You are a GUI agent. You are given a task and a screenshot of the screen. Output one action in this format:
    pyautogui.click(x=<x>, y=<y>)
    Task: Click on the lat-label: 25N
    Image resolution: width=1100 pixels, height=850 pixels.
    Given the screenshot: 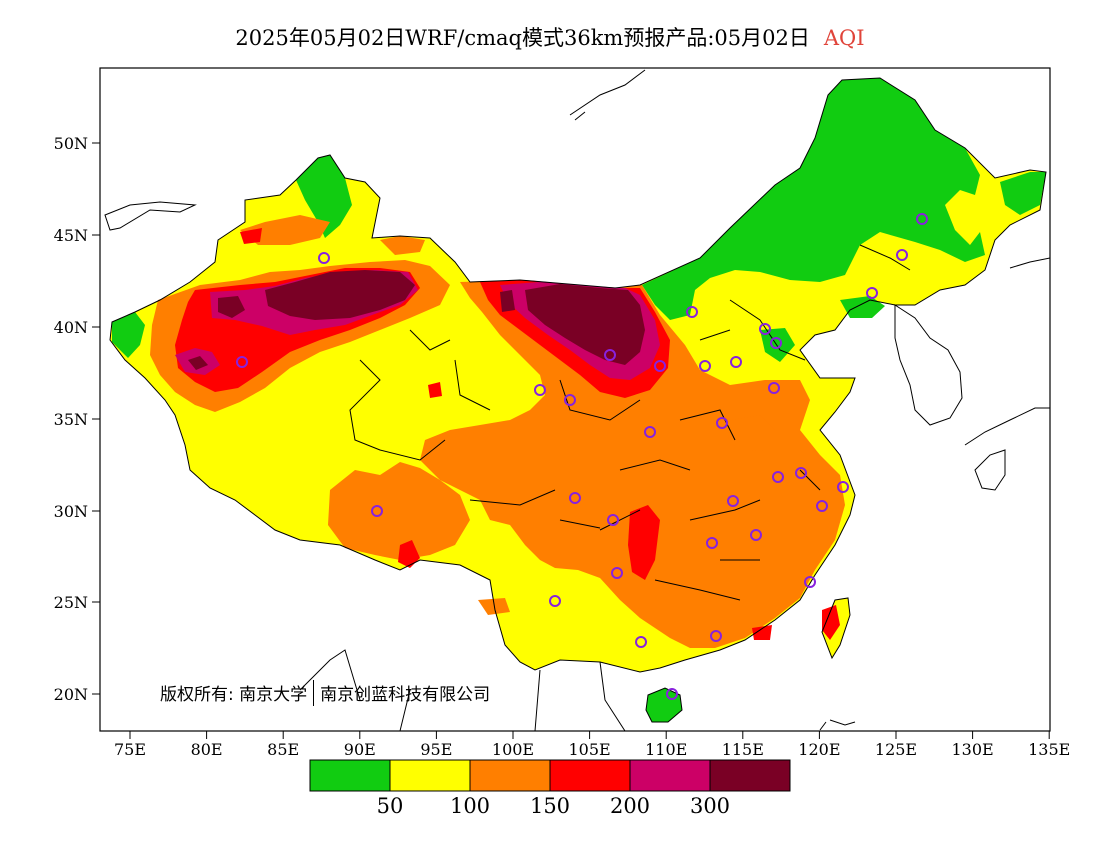 What is the action you would take?
    pyautogui.click(x=71, y=602)
    